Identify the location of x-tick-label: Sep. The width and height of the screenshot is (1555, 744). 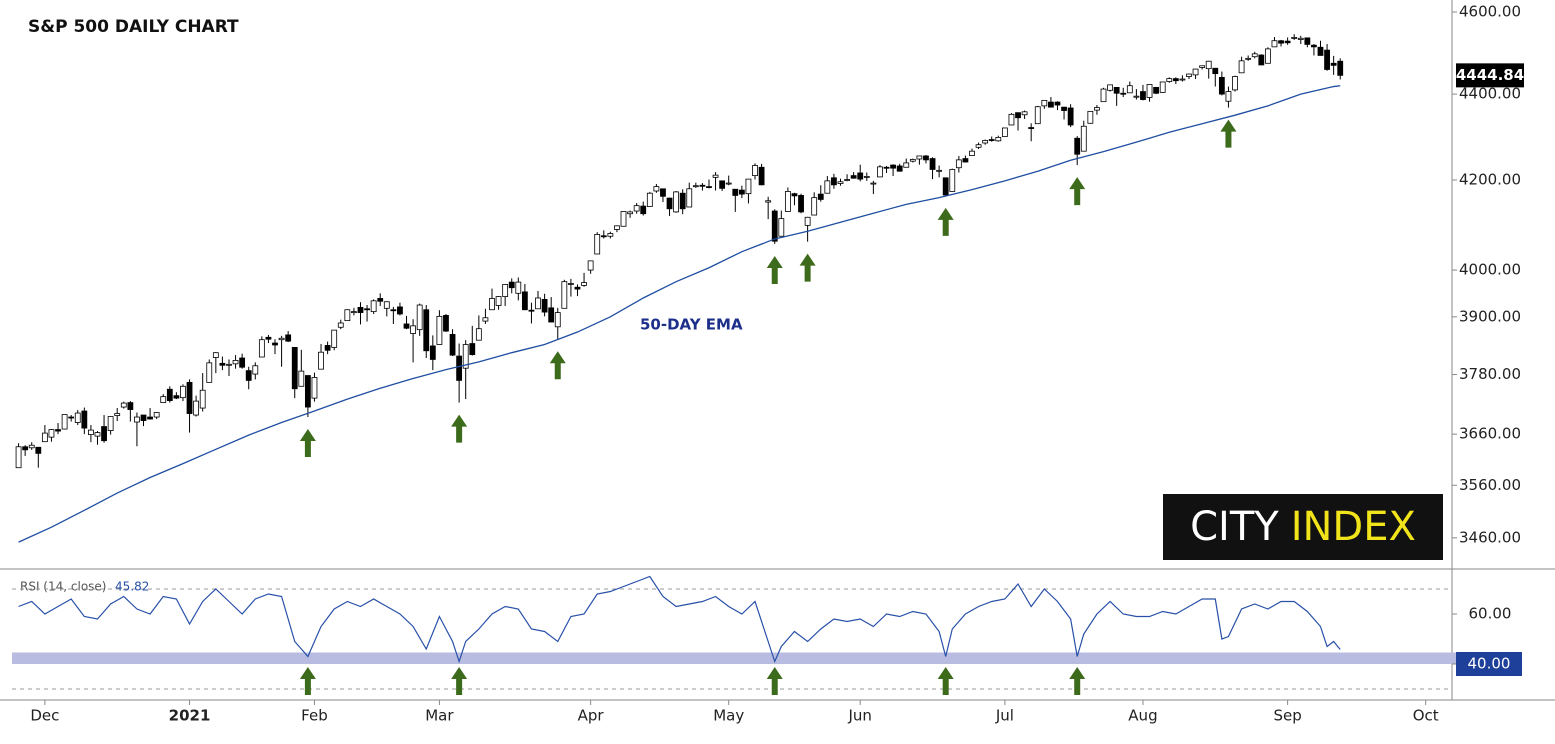
(1287, 716).